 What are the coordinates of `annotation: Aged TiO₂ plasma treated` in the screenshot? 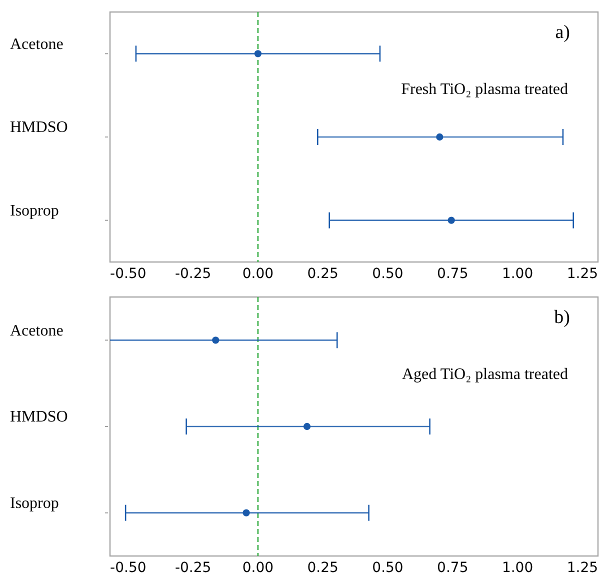 It's located at (485, 374).